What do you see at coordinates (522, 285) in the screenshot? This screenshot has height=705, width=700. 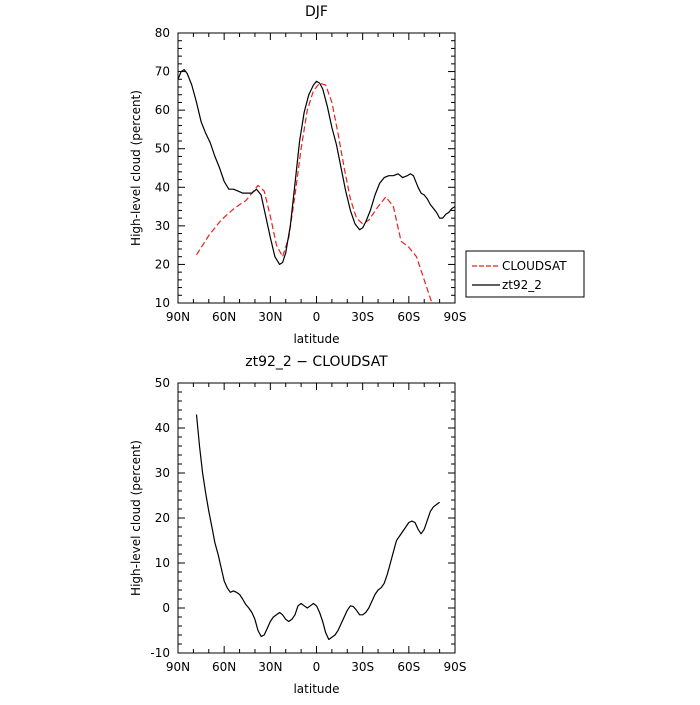 I see `legend-label: zt92_2` at bounding box center [522, 285].